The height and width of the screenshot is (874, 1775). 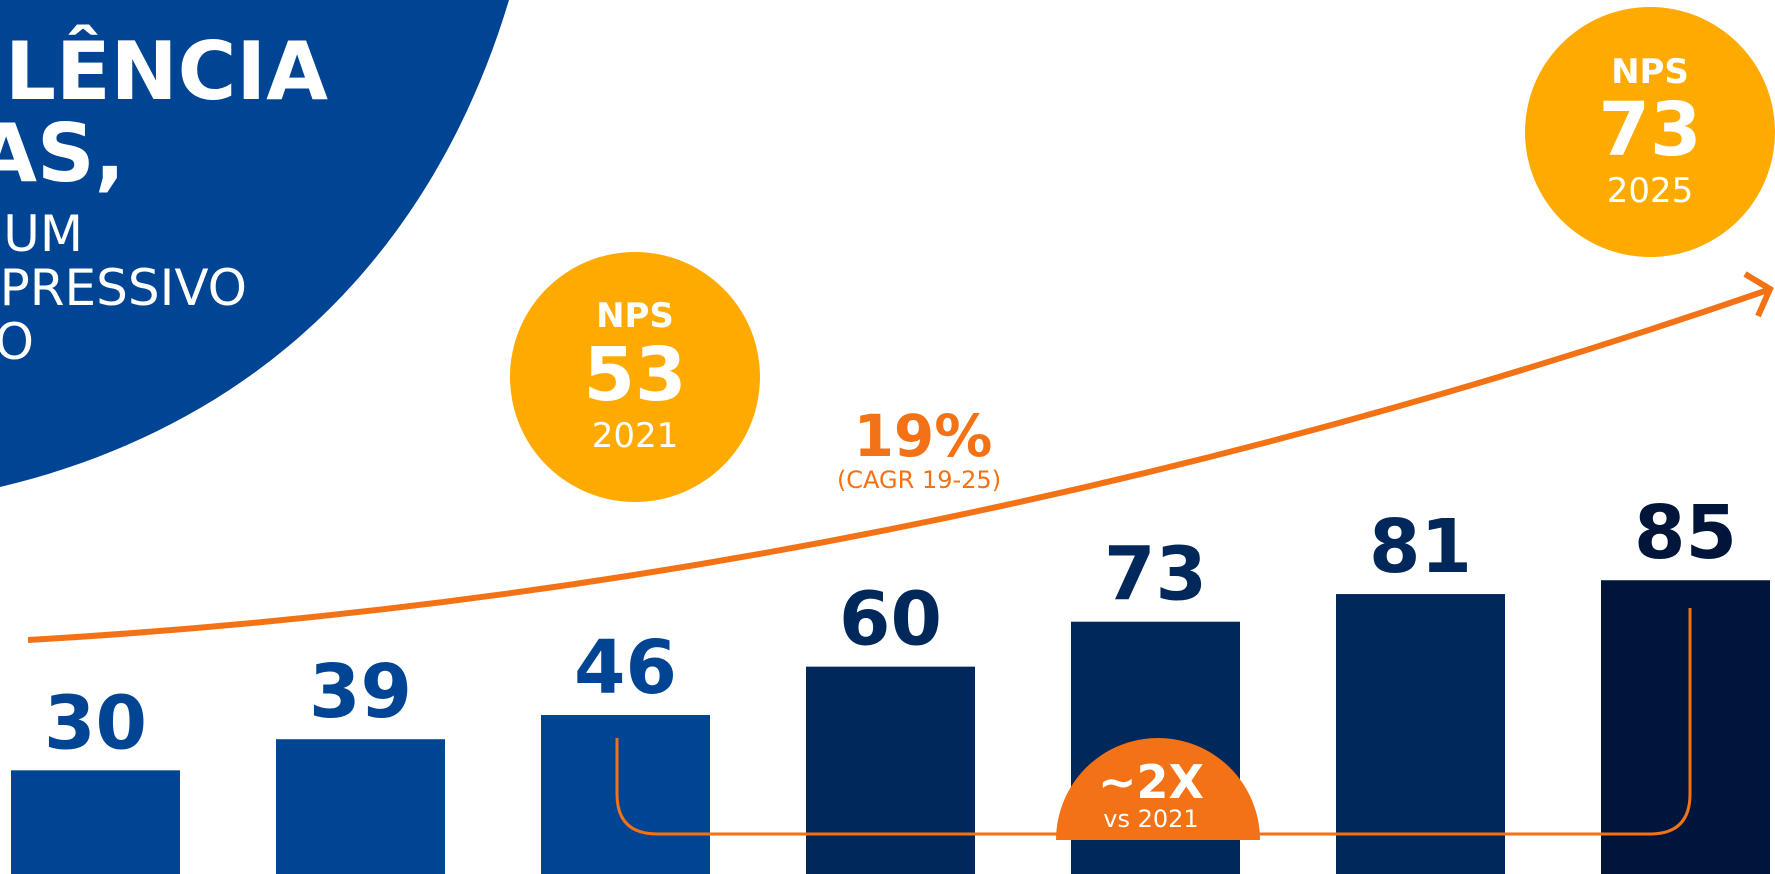 I want to click on title-line: XPRESSIVO, so click(x=123, y=288).